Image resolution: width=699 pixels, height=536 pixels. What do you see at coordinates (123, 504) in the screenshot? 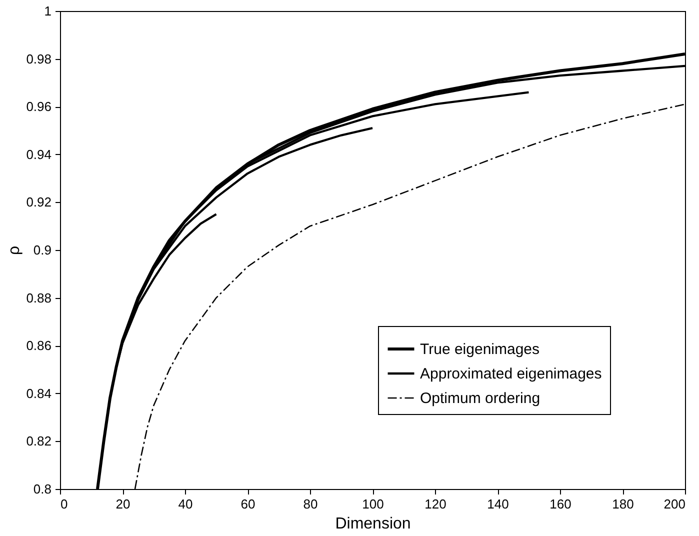
I see `x-tick-label: 20` at bounding box center [123, 504].